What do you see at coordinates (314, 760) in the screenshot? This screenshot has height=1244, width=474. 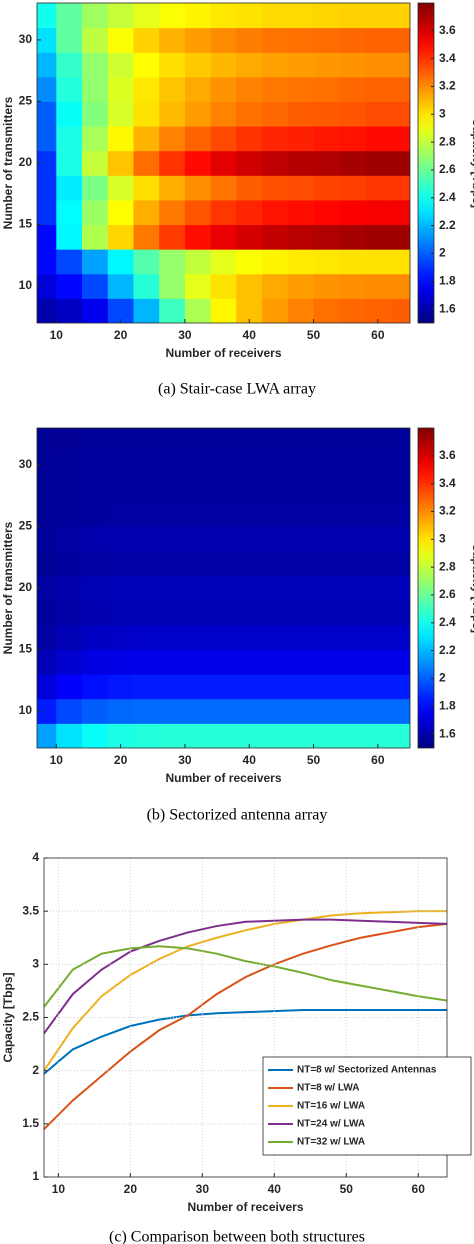 I see `x-tick-label: 50` at bounding box center [314, 760].